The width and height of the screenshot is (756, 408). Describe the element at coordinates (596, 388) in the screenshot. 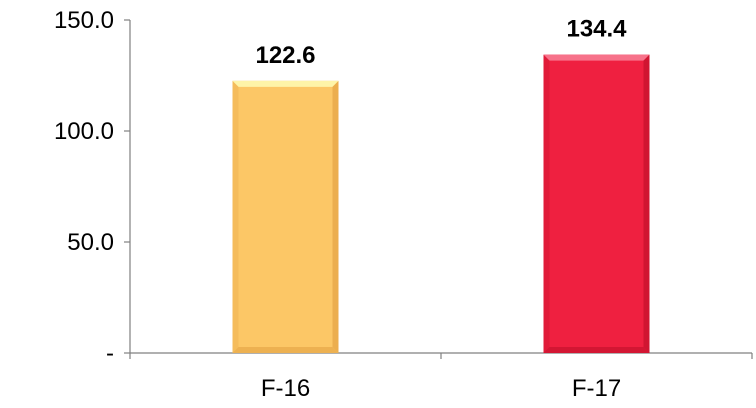

I see `x-tick-label: F-17` at that location.